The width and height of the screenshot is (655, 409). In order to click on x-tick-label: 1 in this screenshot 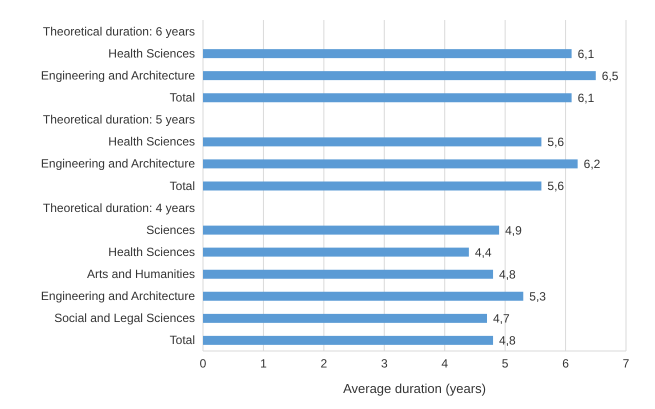, I will do `click(264, 363)`.